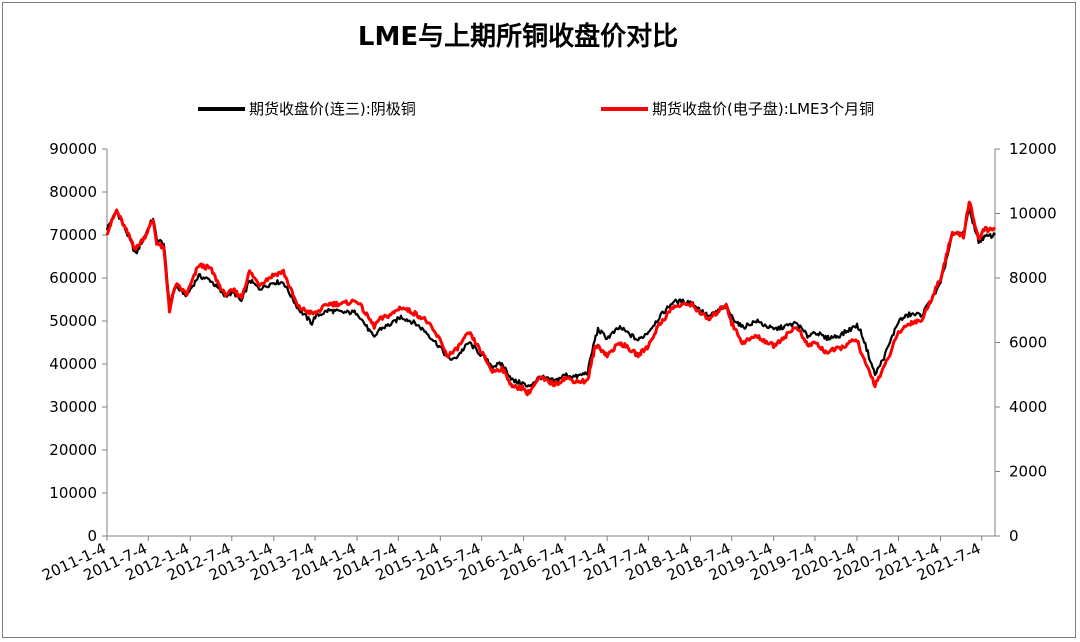  Describe the element at coordinates (1033, 149) in the screenshot. I see `y-right-tick-label: 12000` at that location.